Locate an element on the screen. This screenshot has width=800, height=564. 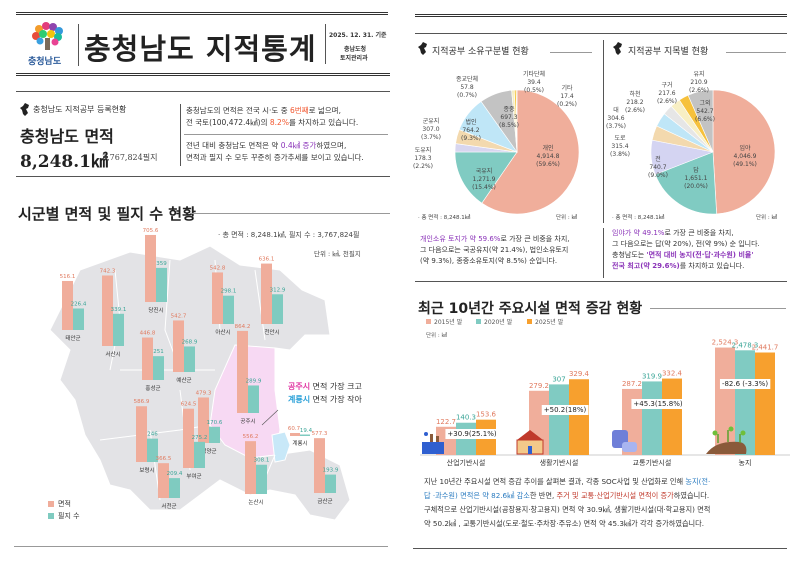
dept-name: 토지관리과 is located at coordinates (354, 58).